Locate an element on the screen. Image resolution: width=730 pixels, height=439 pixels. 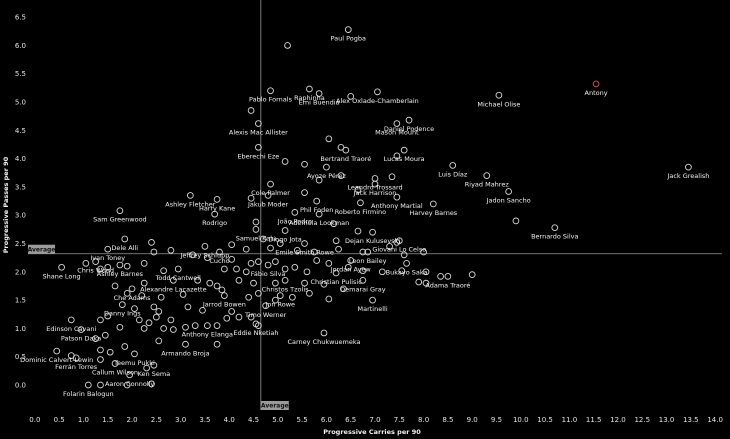
data-label: Callum Wilson is located at coordinates (115, 373).